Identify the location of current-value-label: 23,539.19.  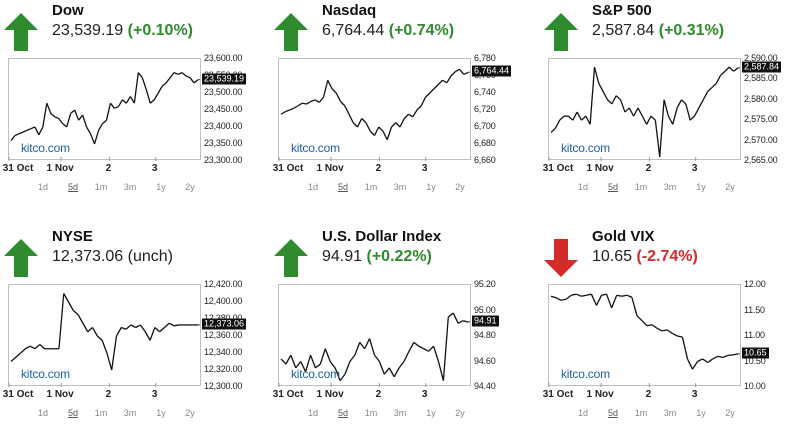
(224, 79).